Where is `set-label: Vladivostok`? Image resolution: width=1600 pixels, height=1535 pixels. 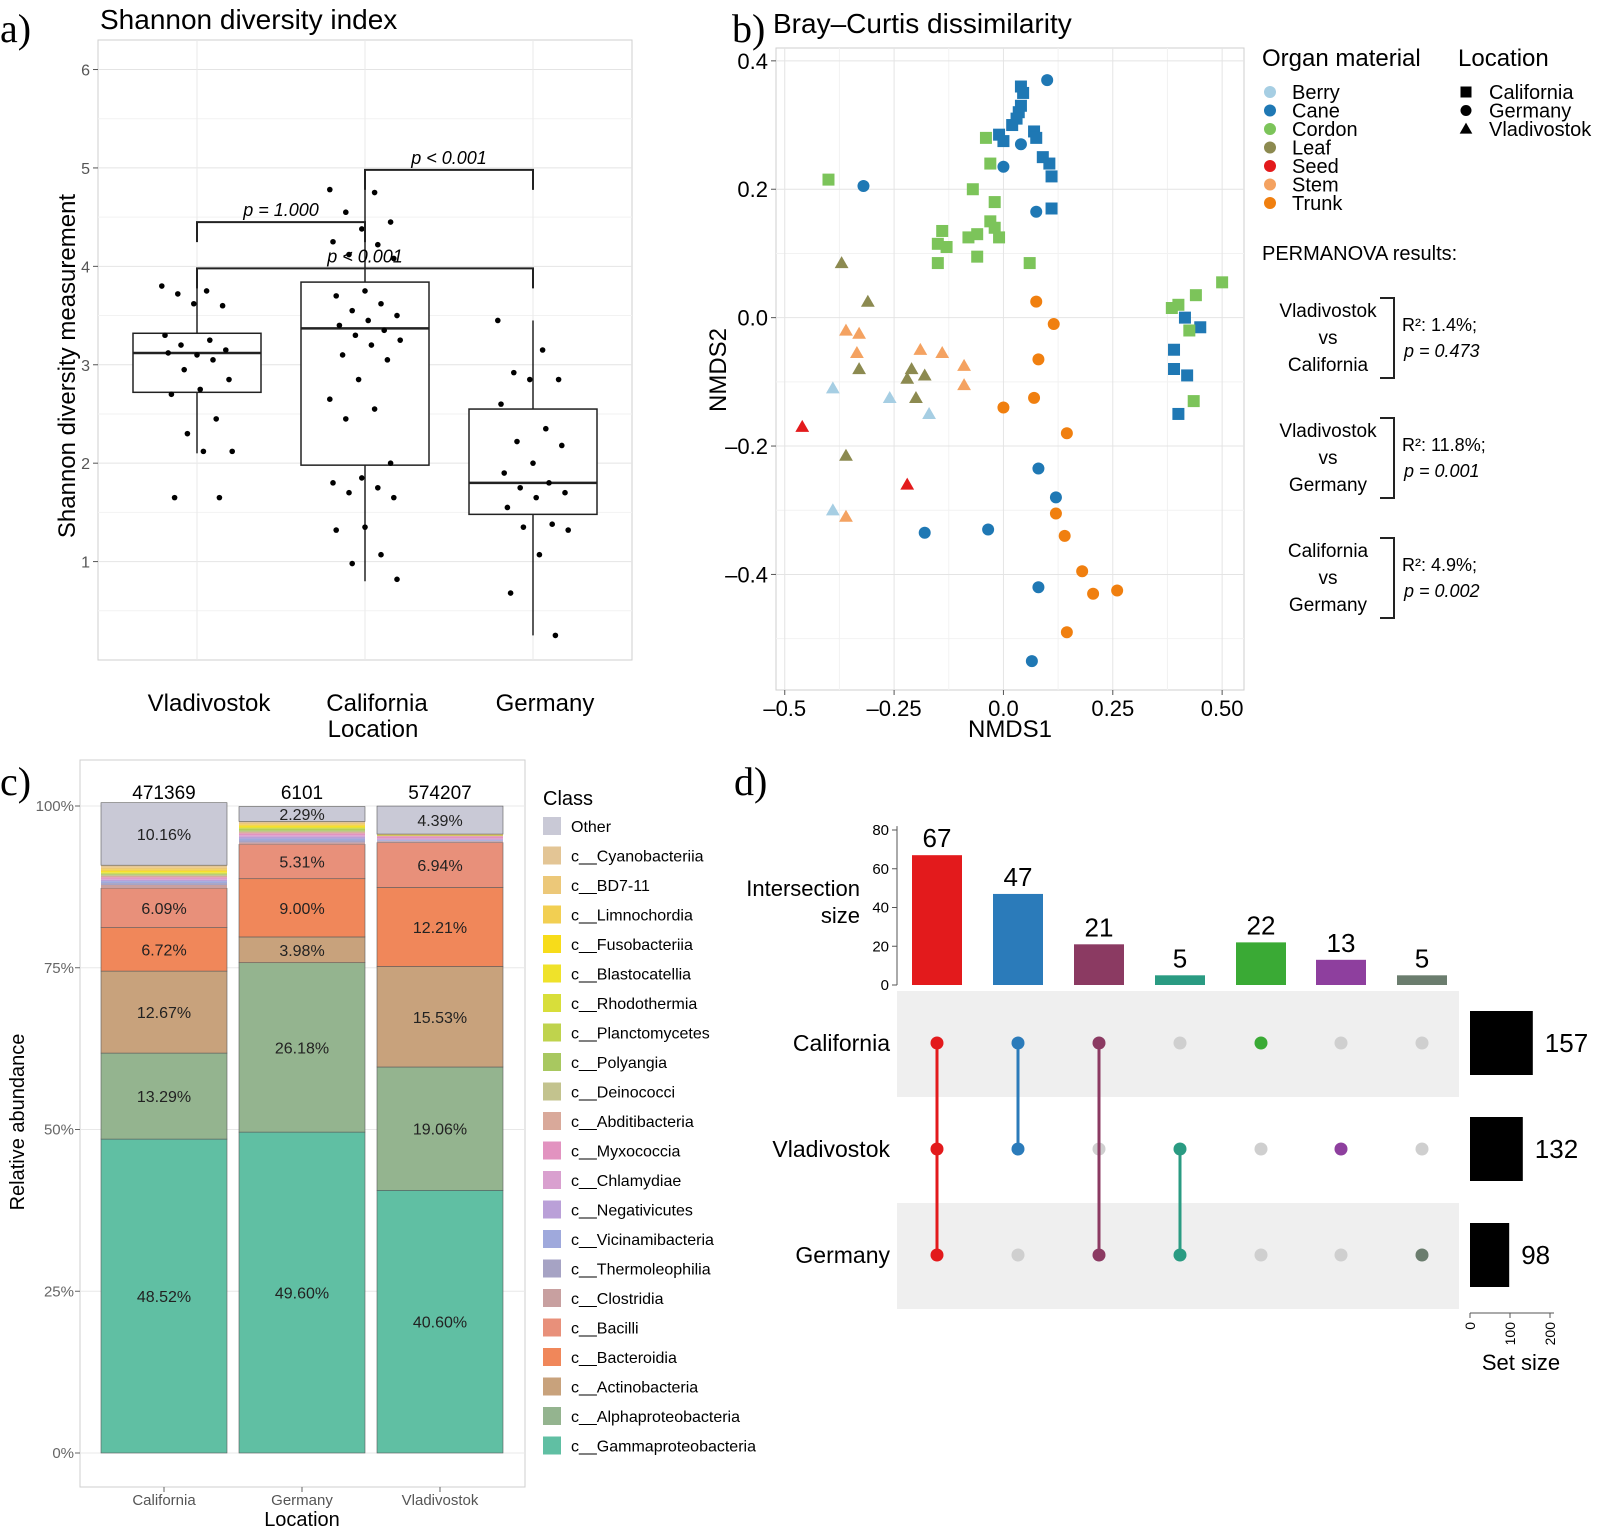
set-label: Vladivostok is located at coordinates (831, 1149).